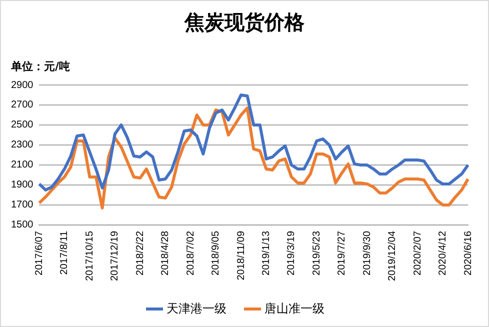  I want to click on y-tick-label: 2300, so click(22, 145).